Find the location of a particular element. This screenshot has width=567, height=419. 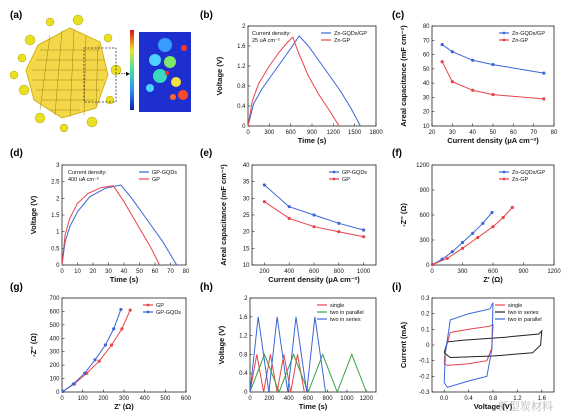

x-tick-label: 400 is located at coordinates (289, 272).